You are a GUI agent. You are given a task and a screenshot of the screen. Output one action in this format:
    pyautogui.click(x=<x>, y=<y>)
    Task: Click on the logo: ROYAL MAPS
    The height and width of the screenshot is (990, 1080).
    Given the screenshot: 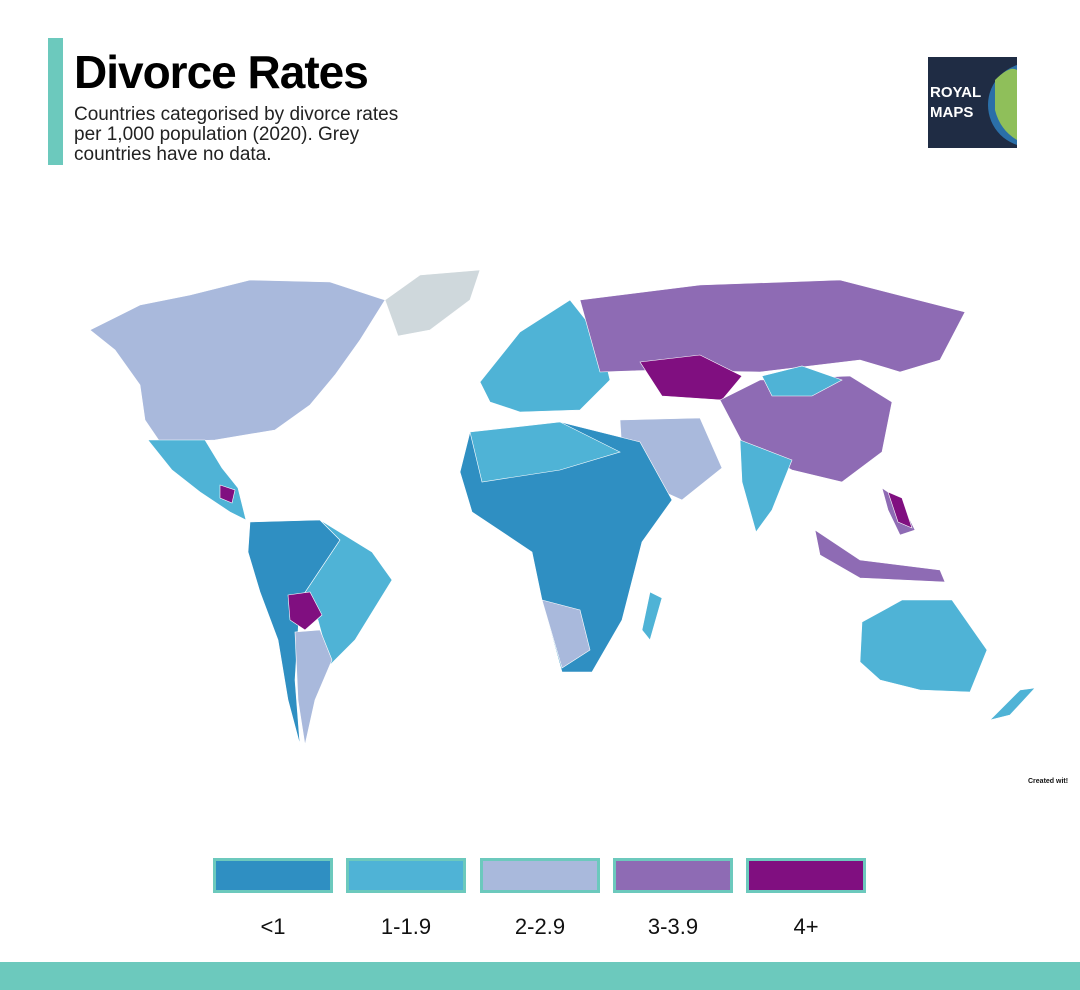 What is the action you would take?
    pyautogui.click(x=1004, y=102)
    